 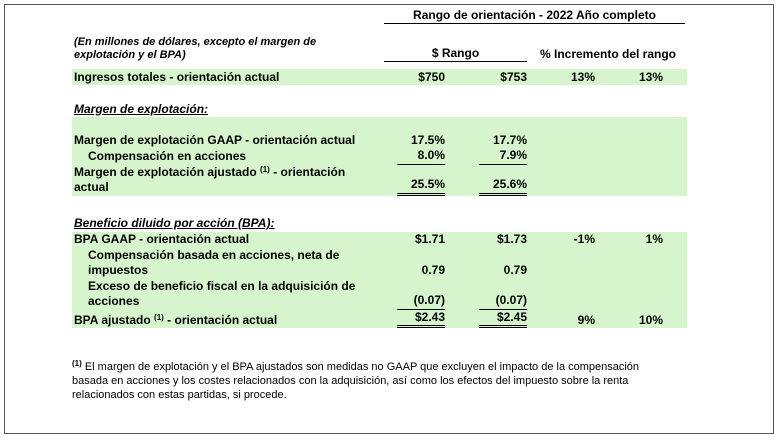 What do you see at coordinates (421, 186) in the screenshot?
I see `value: 25.5%` at bounding box center [421, 186].